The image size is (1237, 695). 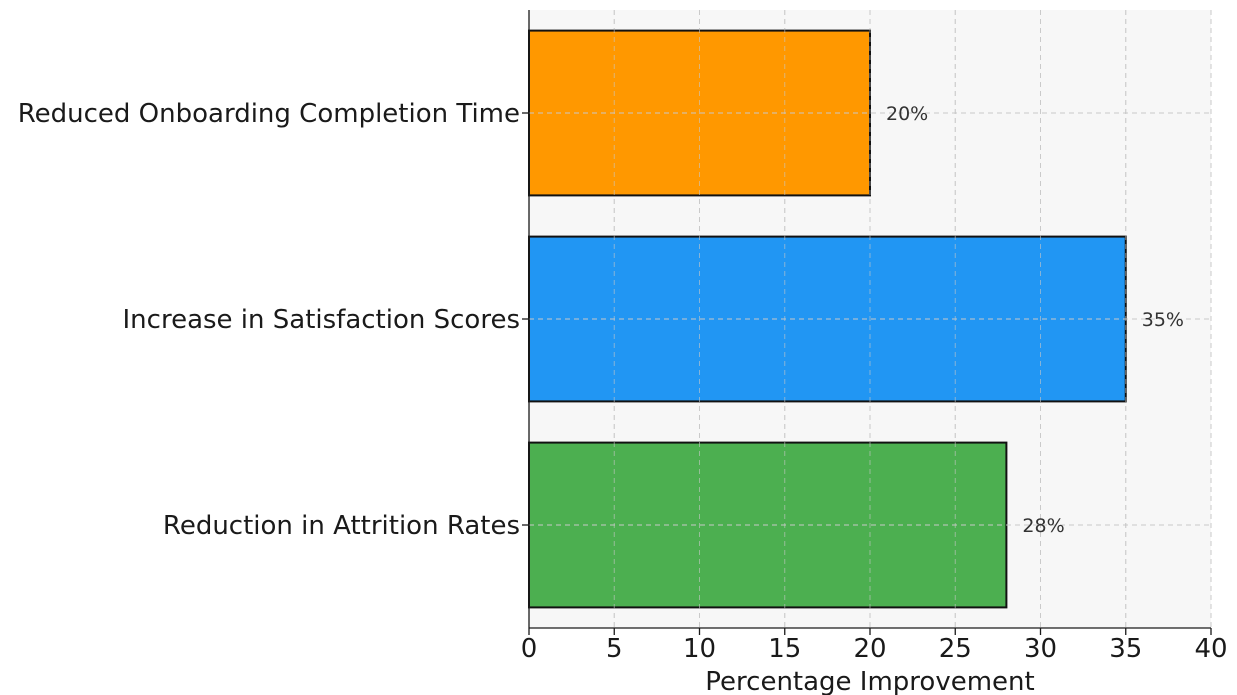 I want to click on x-tick-label: 15, so click(x=784, y=649).